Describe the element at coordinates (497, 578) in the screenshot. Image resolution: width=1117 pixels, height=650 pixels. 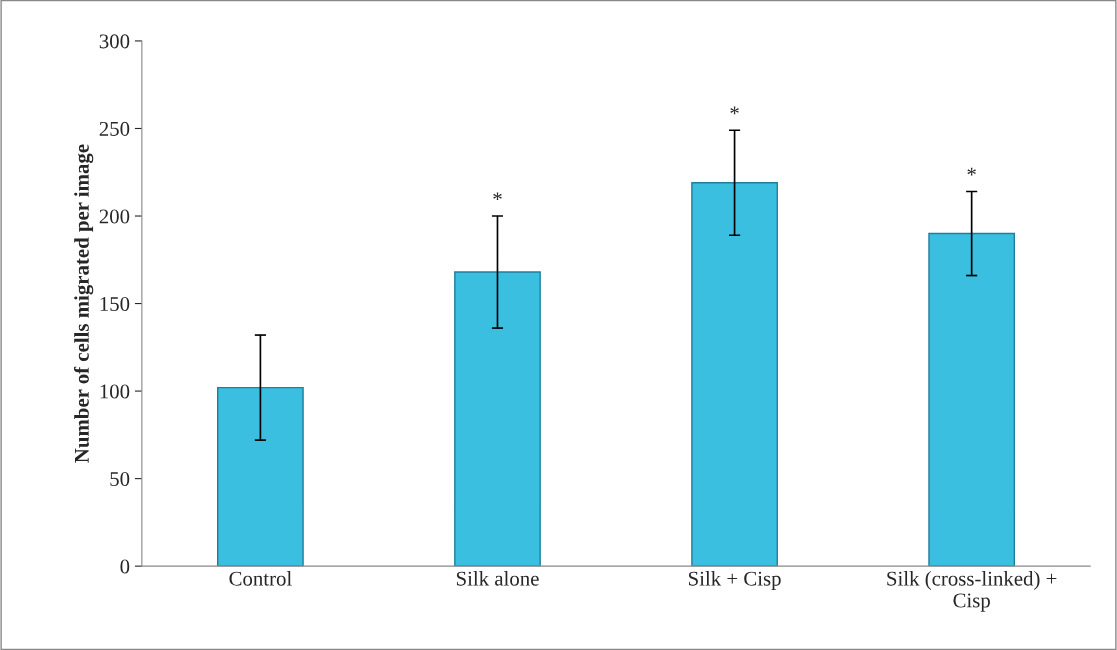
I see `x-tick-label: Silk alone` at that location.